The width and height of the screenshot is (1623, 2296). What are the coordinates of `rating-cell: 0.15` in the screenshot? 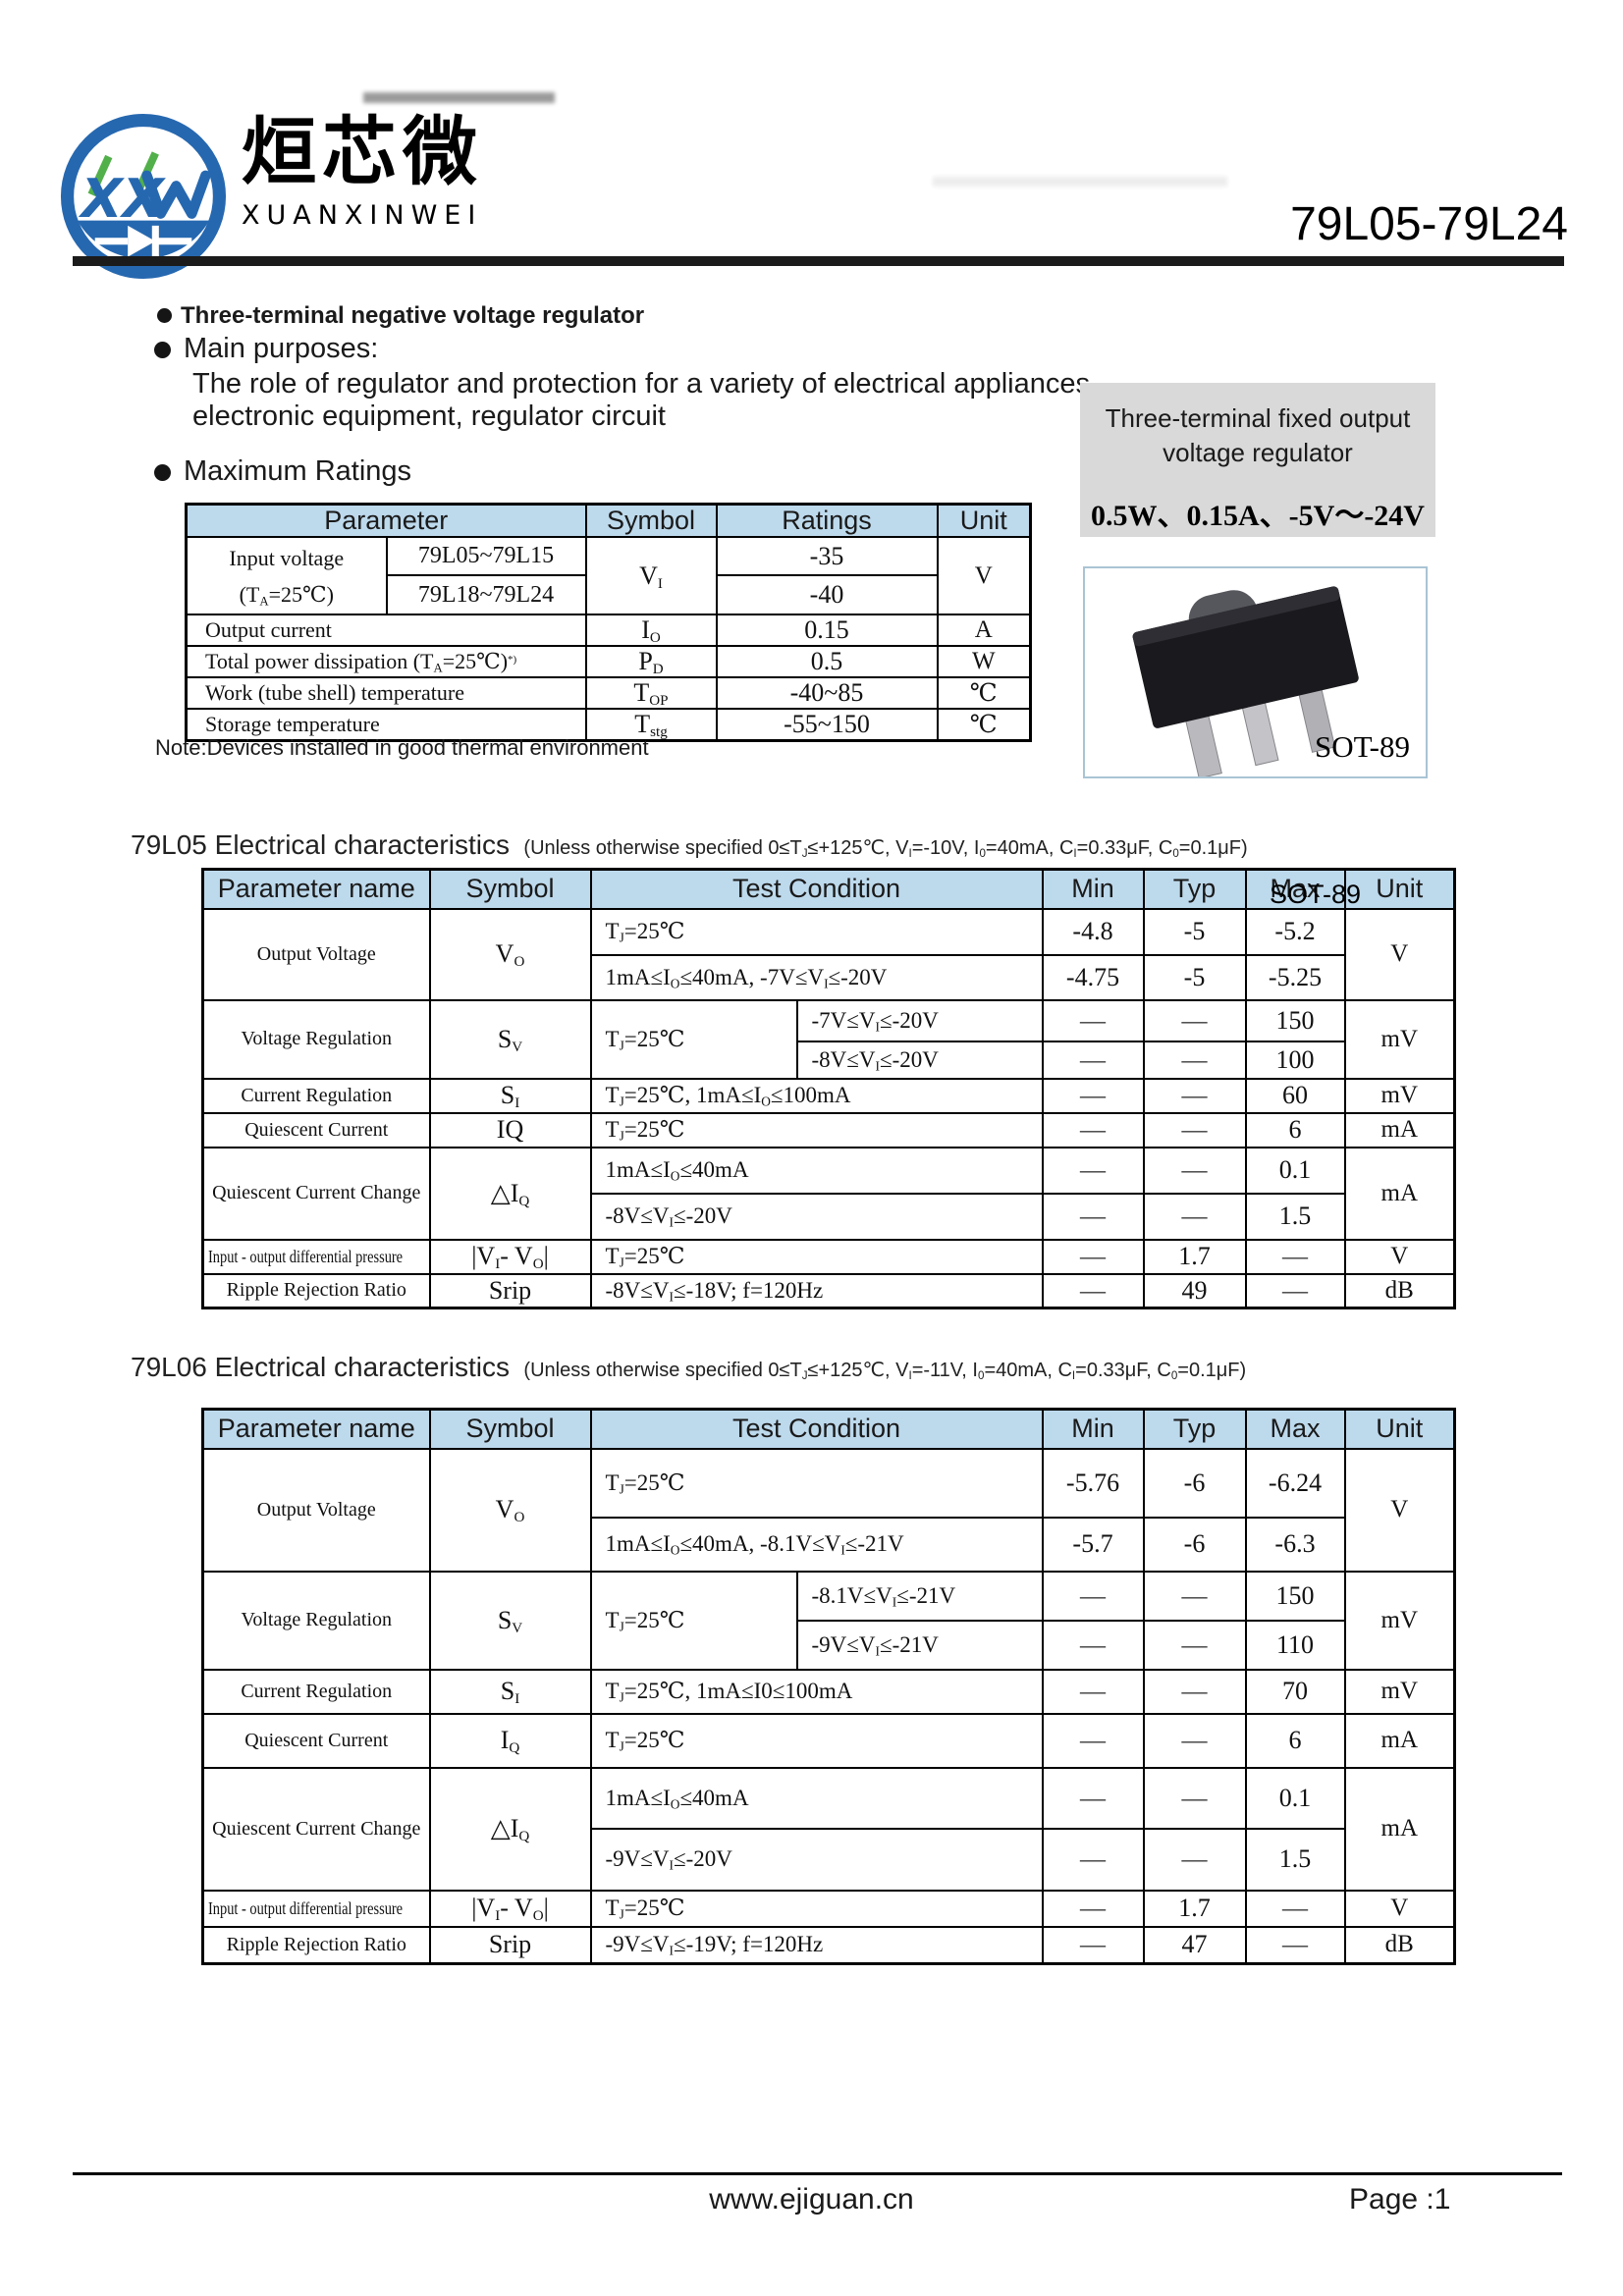 It's located at (827, 630).